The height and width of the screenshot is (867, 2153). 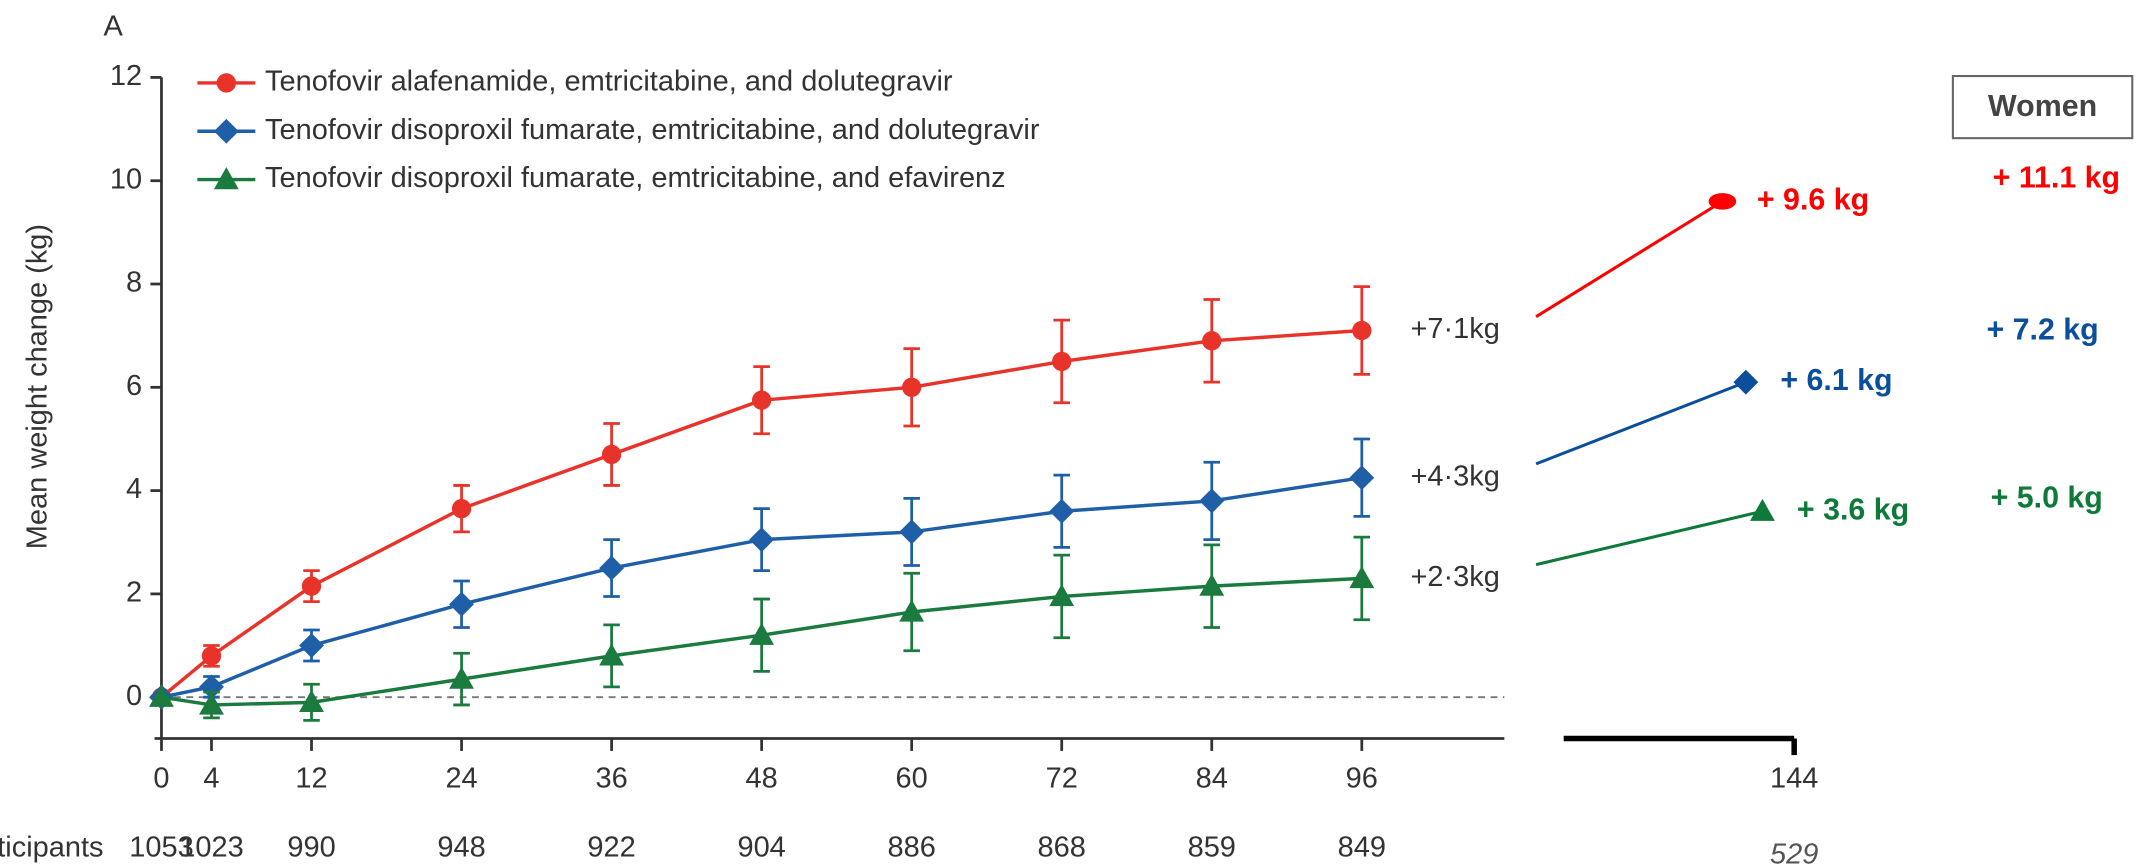 What do you see at coordinates (134, 696) in the screenshot?
I see `y-tick-label: 0` at bounding box center [134, 696].